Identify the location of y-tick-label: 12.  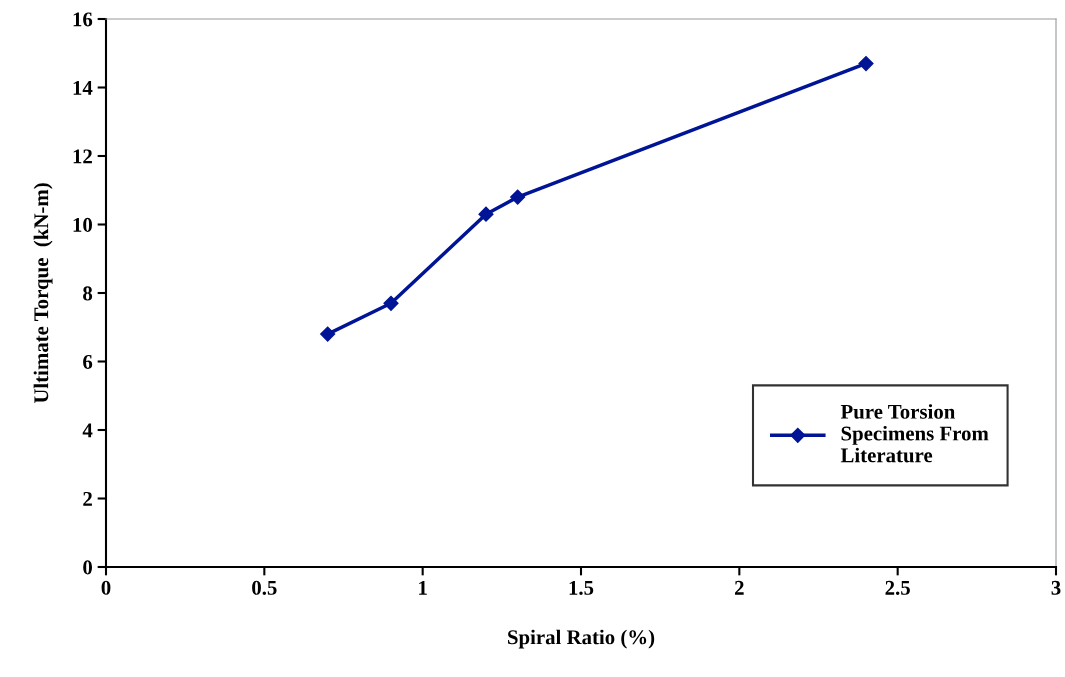
(82, 156).